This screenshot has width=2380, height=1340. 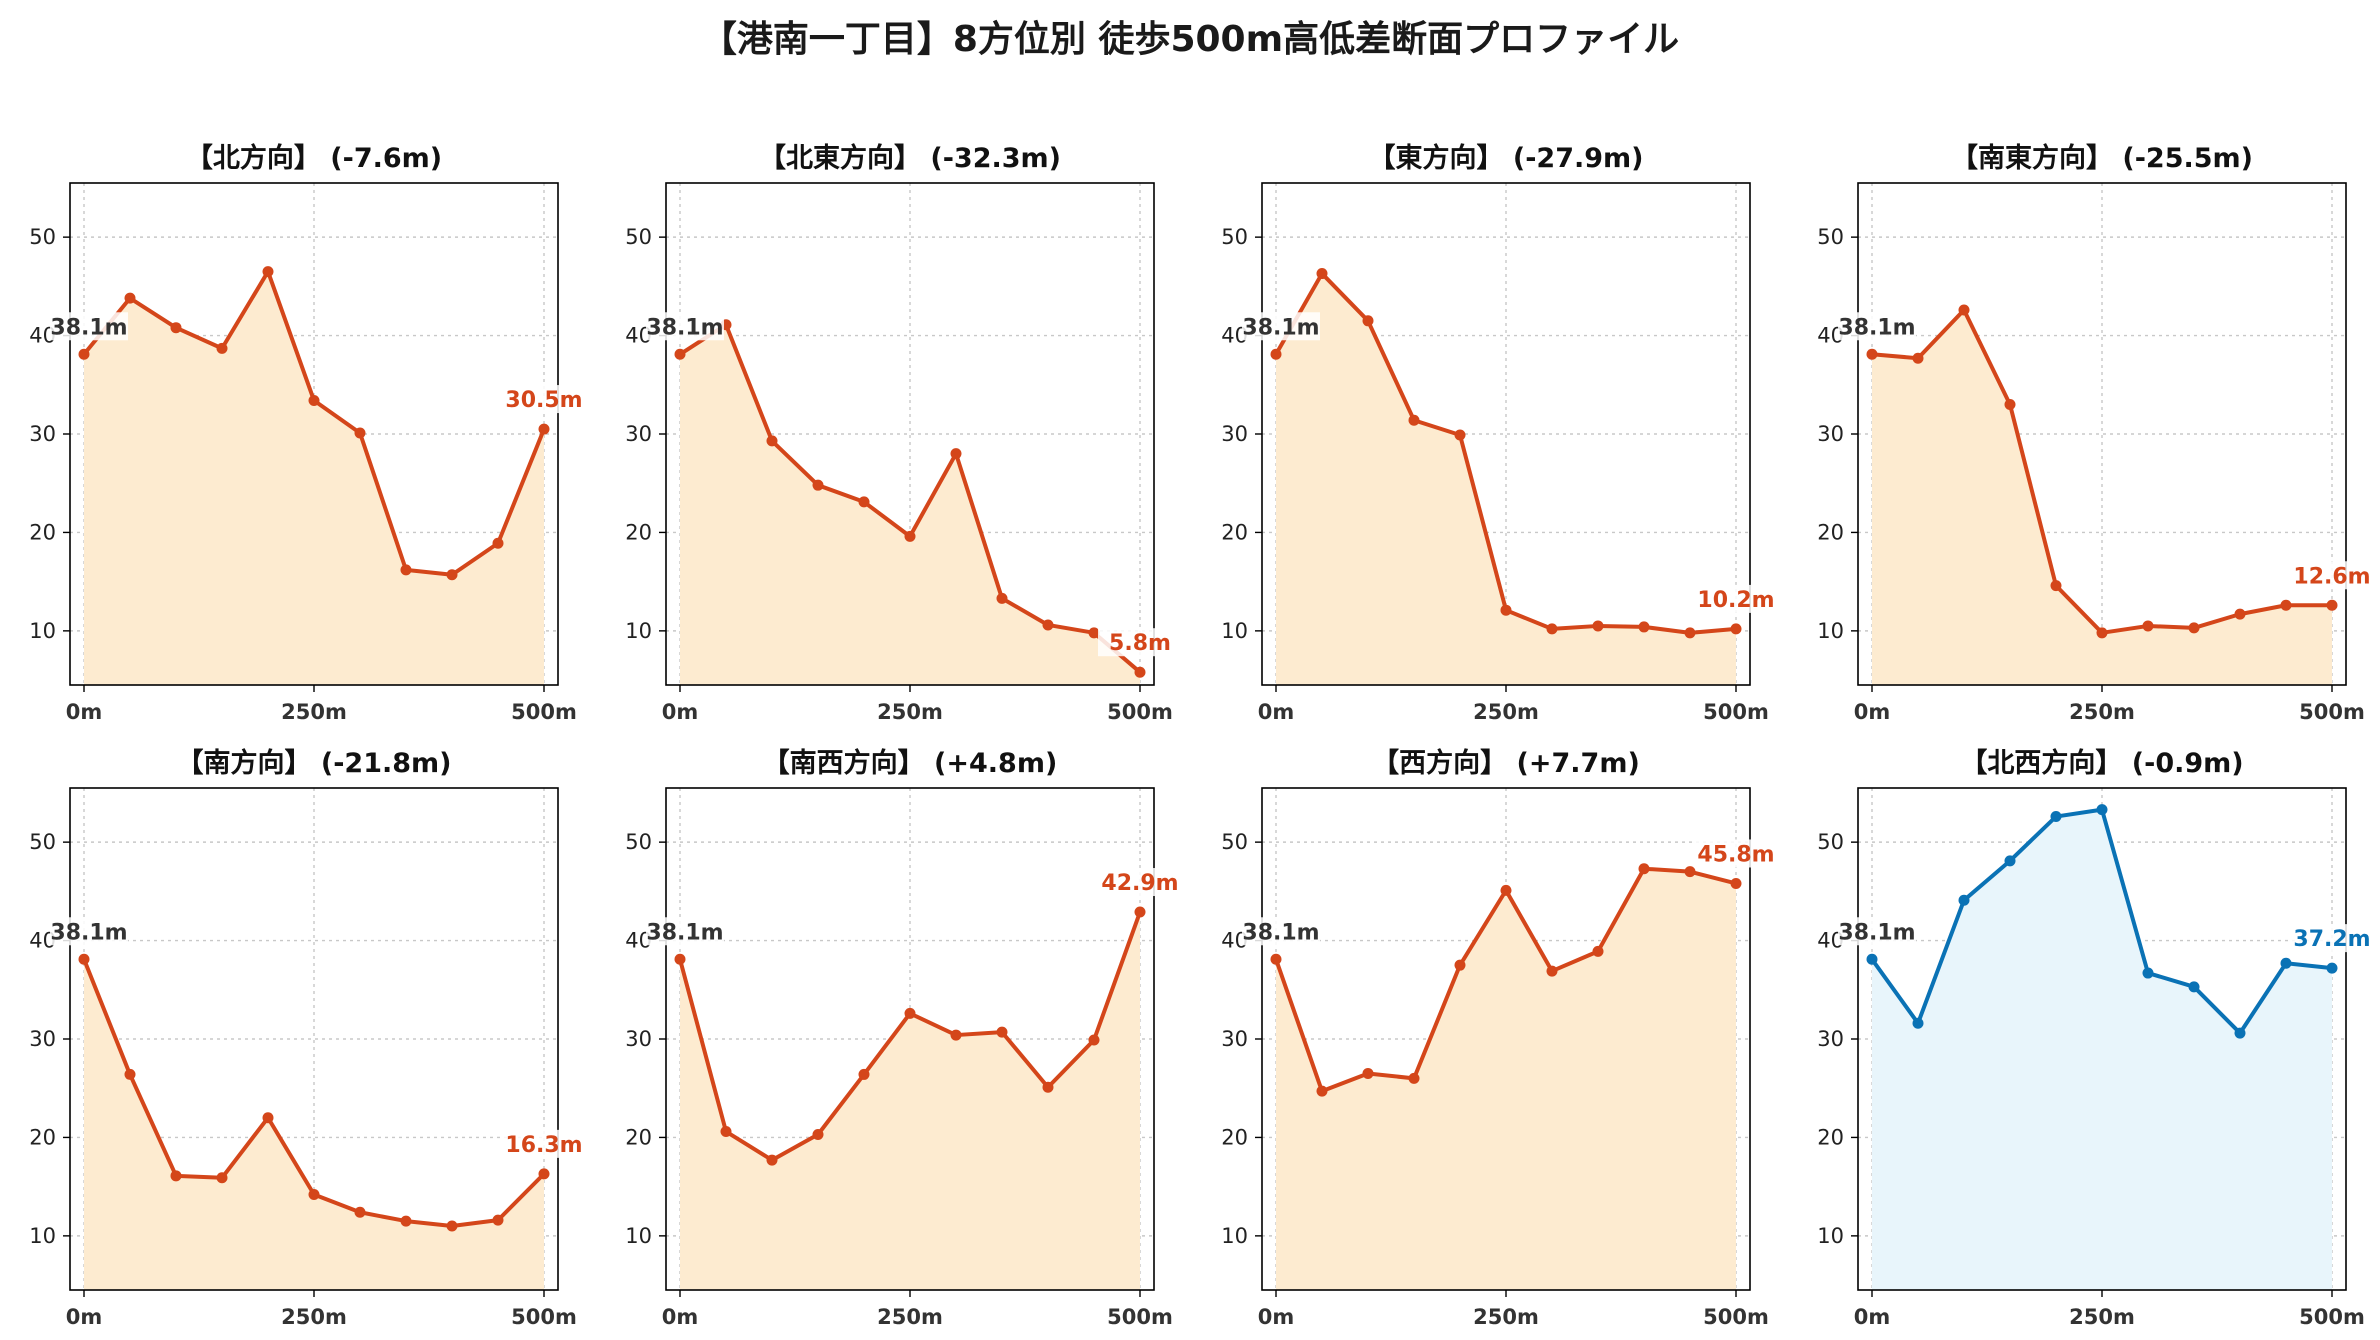 What do you see at coordinates (910, 763) in the screenshot?
I see `chart-title: 【南西方向】 (+4.8m)` at bounding box center [910, 763].